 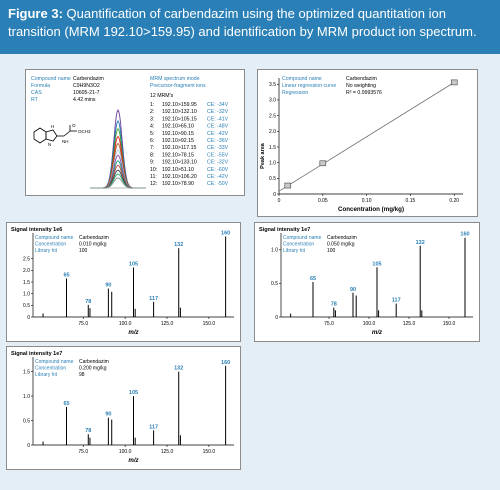 I want to click on mrm-transition: 192.10>78.15, so click(x=178, y=155).